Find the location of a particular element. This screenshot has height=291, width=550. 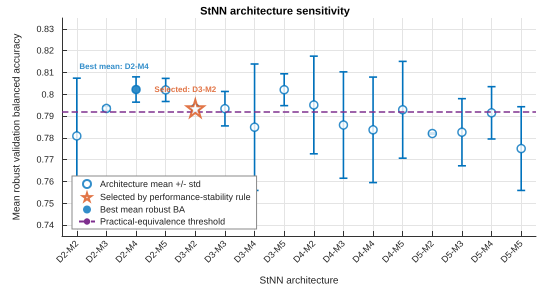

legend-label: Architecture mean +/- std is located at coordinates (150, 184).